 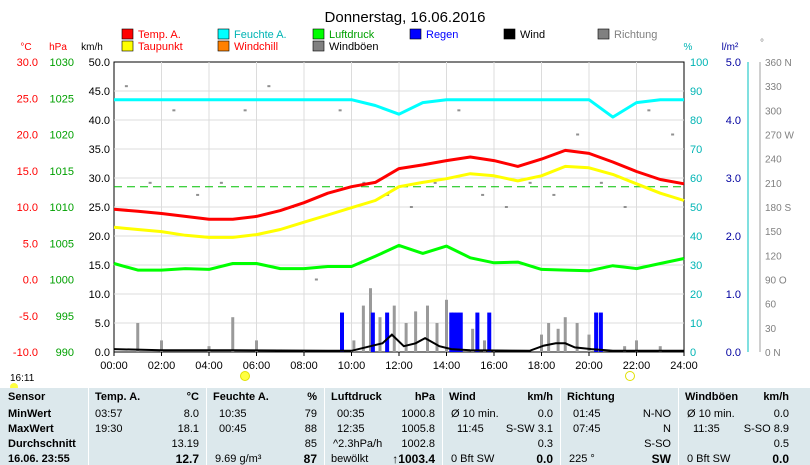 What do you see at coordinates (256, 47) in the screenshot?
I see `legend-label: Windchill` at bounding box center [256, 47].